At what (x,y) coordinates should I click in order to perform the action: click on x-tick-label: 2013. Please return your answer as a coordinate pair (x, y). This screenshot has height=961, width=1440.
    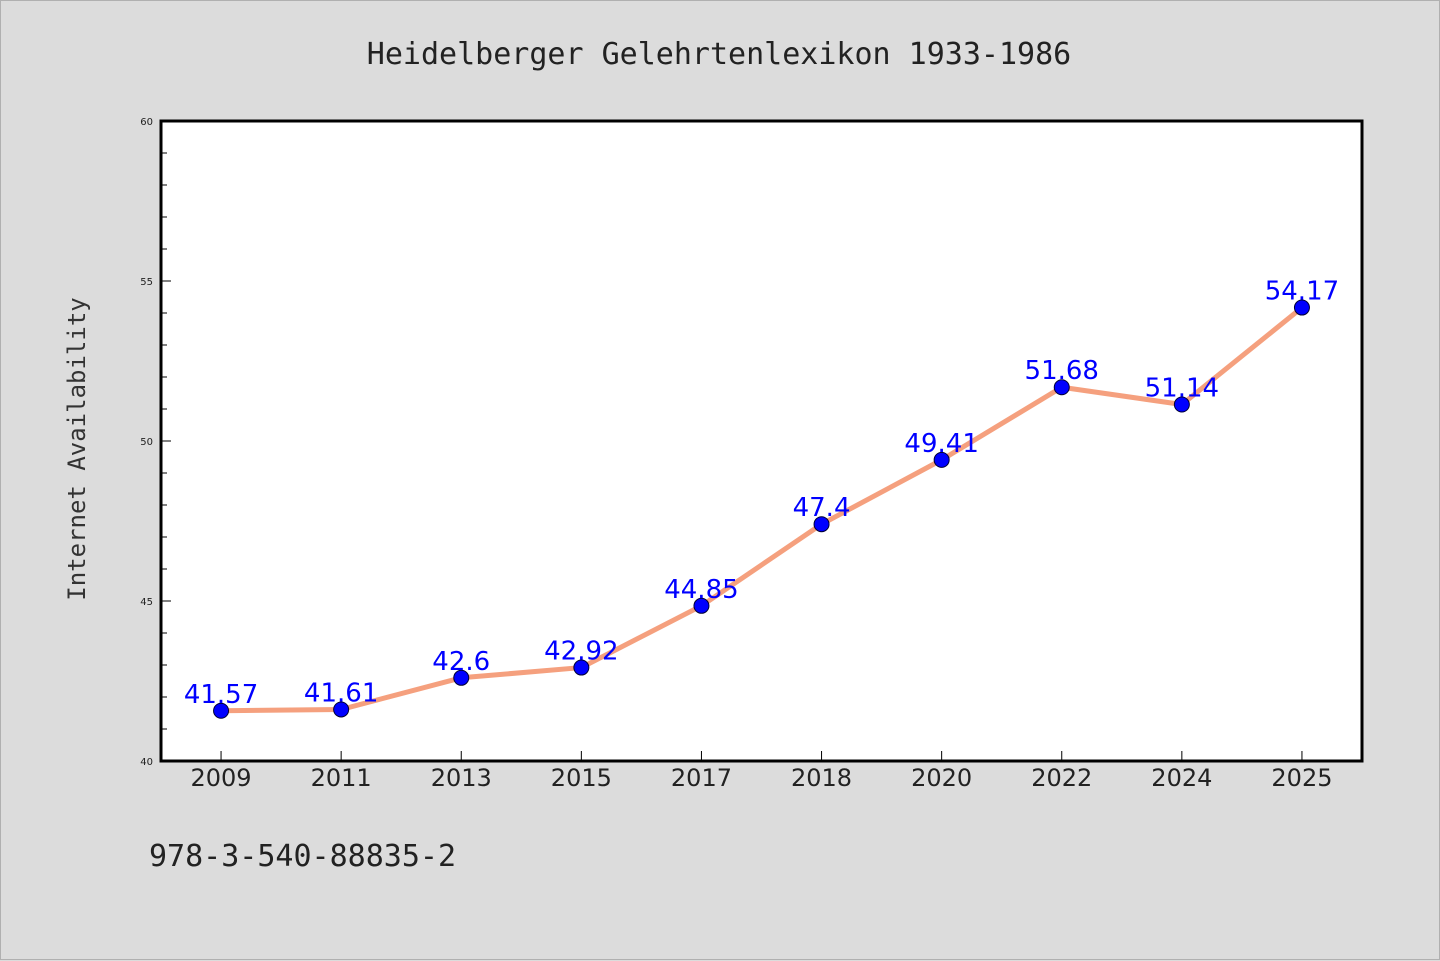
    Looking at the image, I should click on (461, 778).